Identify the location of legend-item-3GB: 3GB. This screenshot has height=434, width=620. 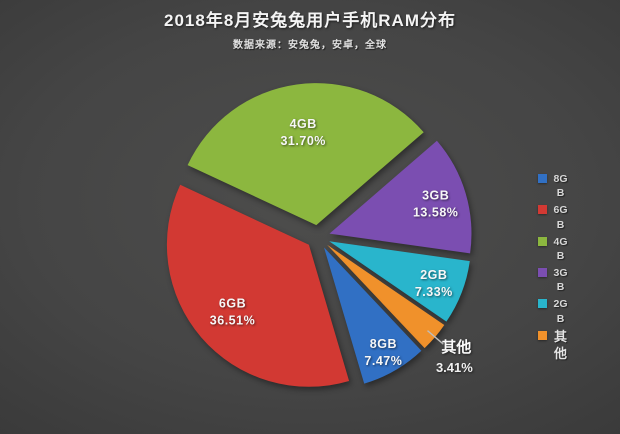
(554, 280).